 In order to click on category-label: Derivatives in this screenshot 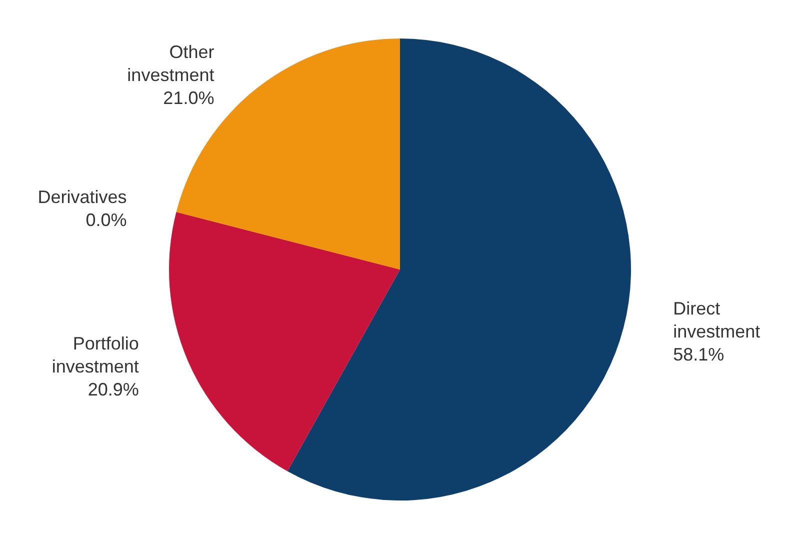, I will do `click(82, 196)`.